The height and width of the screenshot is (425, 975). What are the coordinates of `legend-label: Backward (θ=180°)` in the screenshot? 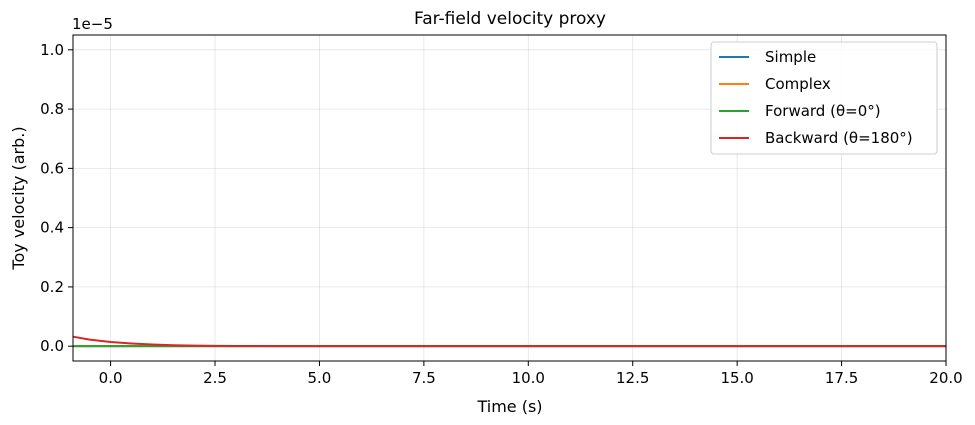 It's located at (839, 138).